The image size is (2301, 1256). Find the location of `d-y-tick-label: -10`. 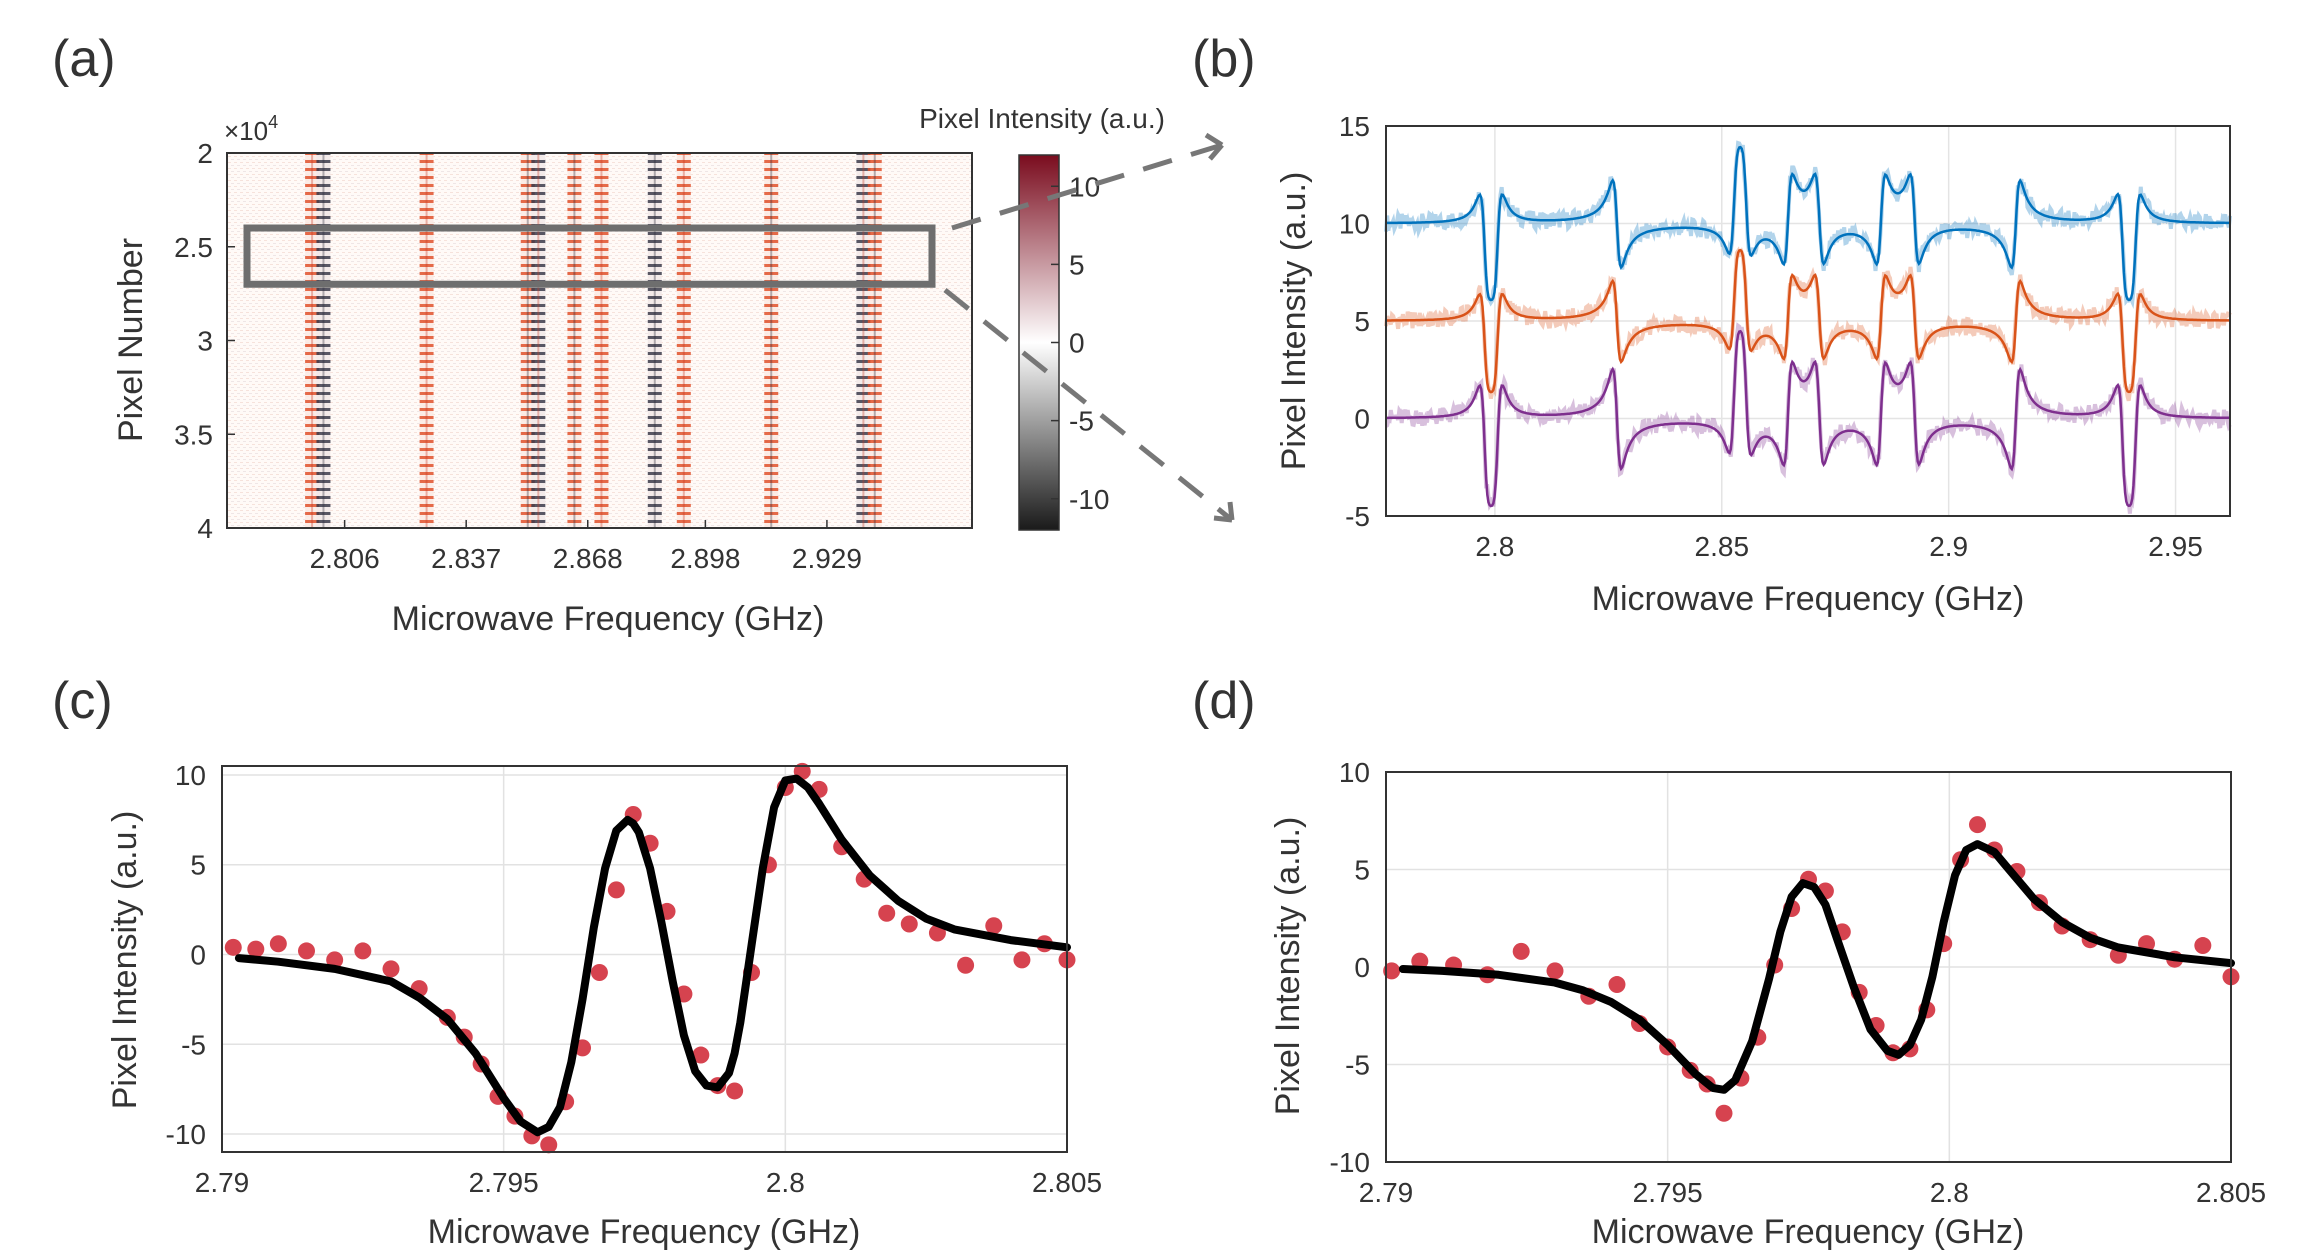

d-y-tick-label: -10 is located at coordinates (1350, 1162).